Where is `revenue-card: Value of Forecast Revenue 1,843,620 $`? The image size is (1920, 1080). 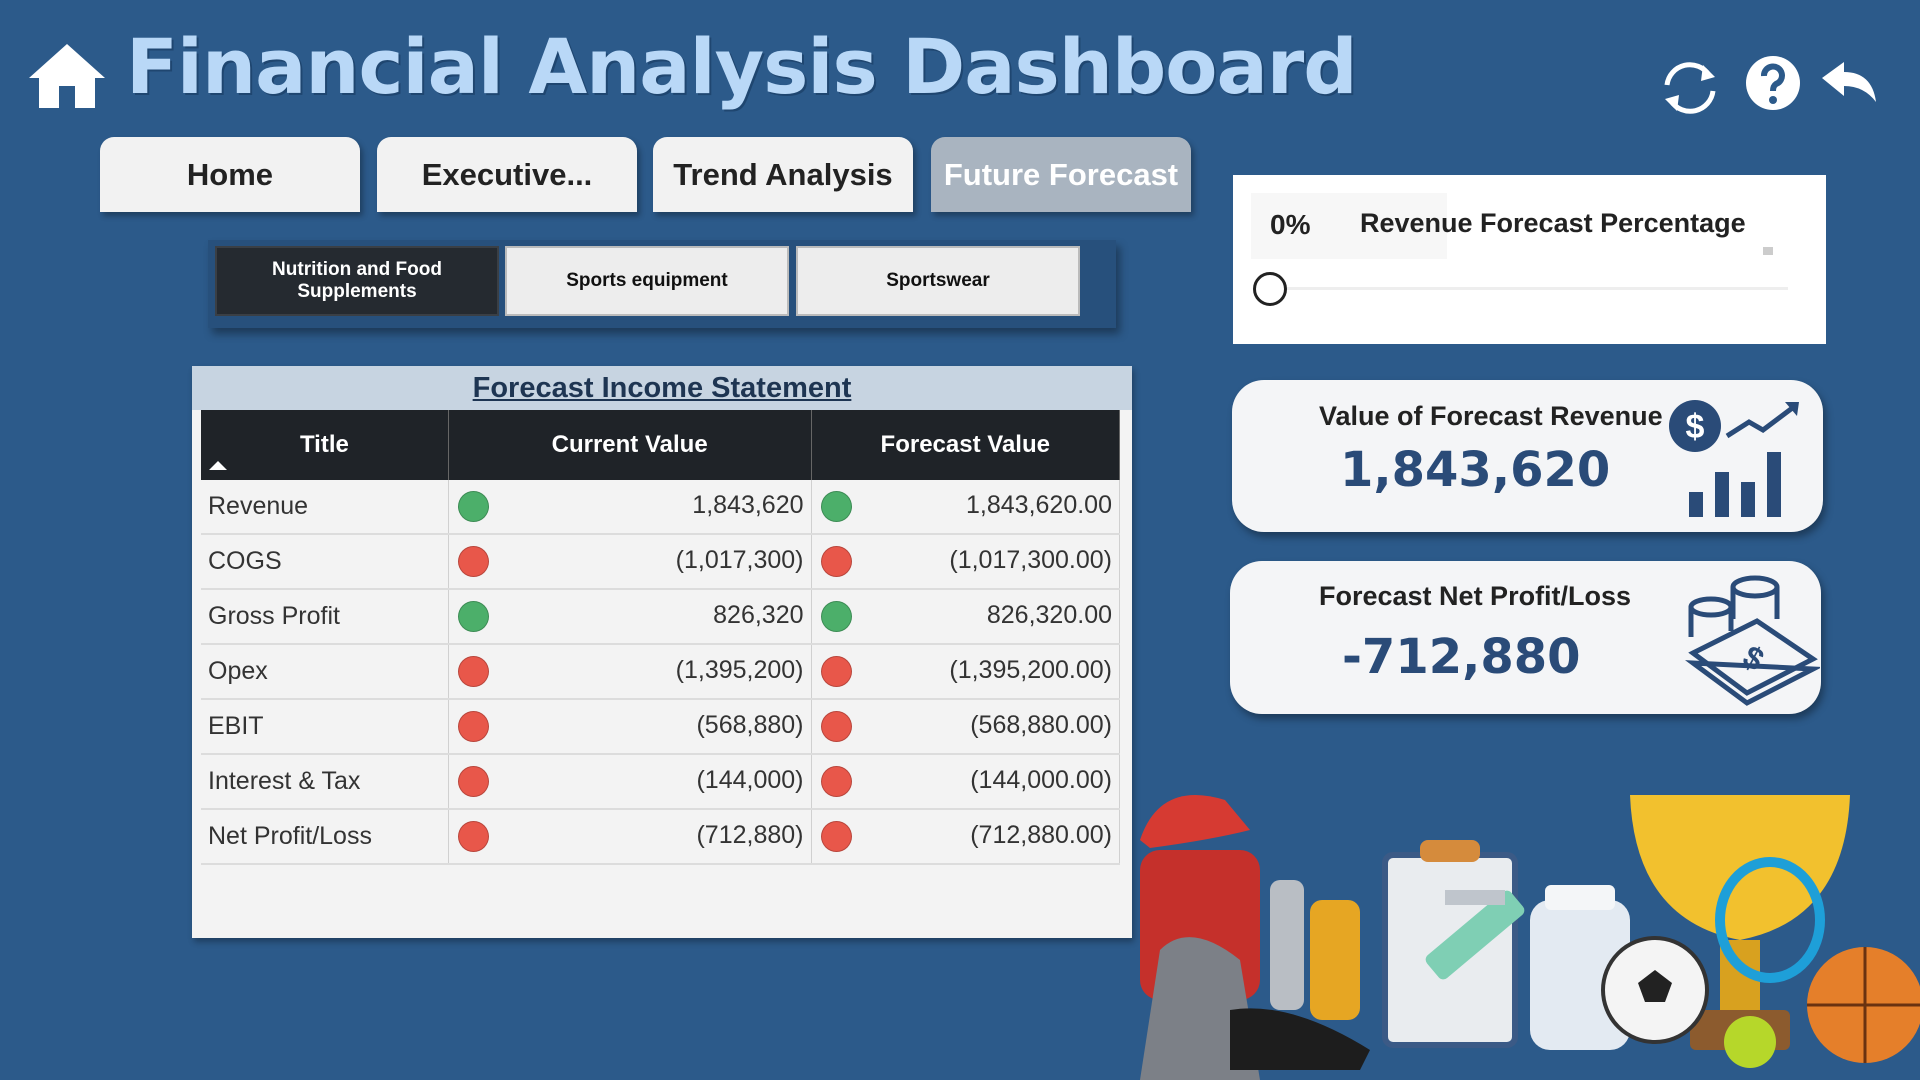 revenue-card: Value of Forecast Revenue 1,843,620 $ is located at coordinates (1527, 456).